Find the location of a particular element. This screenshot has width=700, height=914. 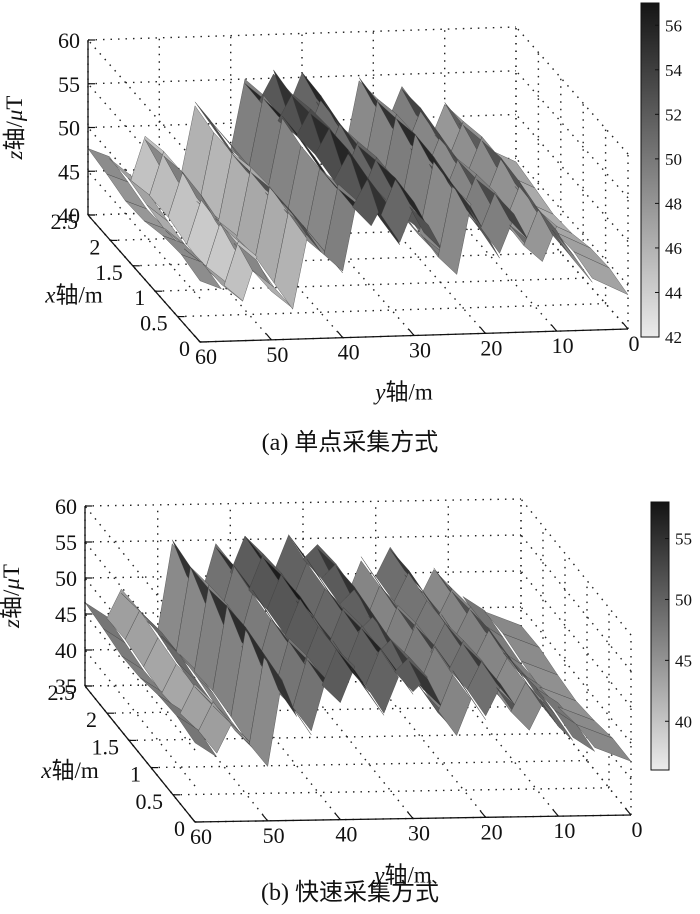

z-tick-label: 60 is located at coordinates (66, 506).